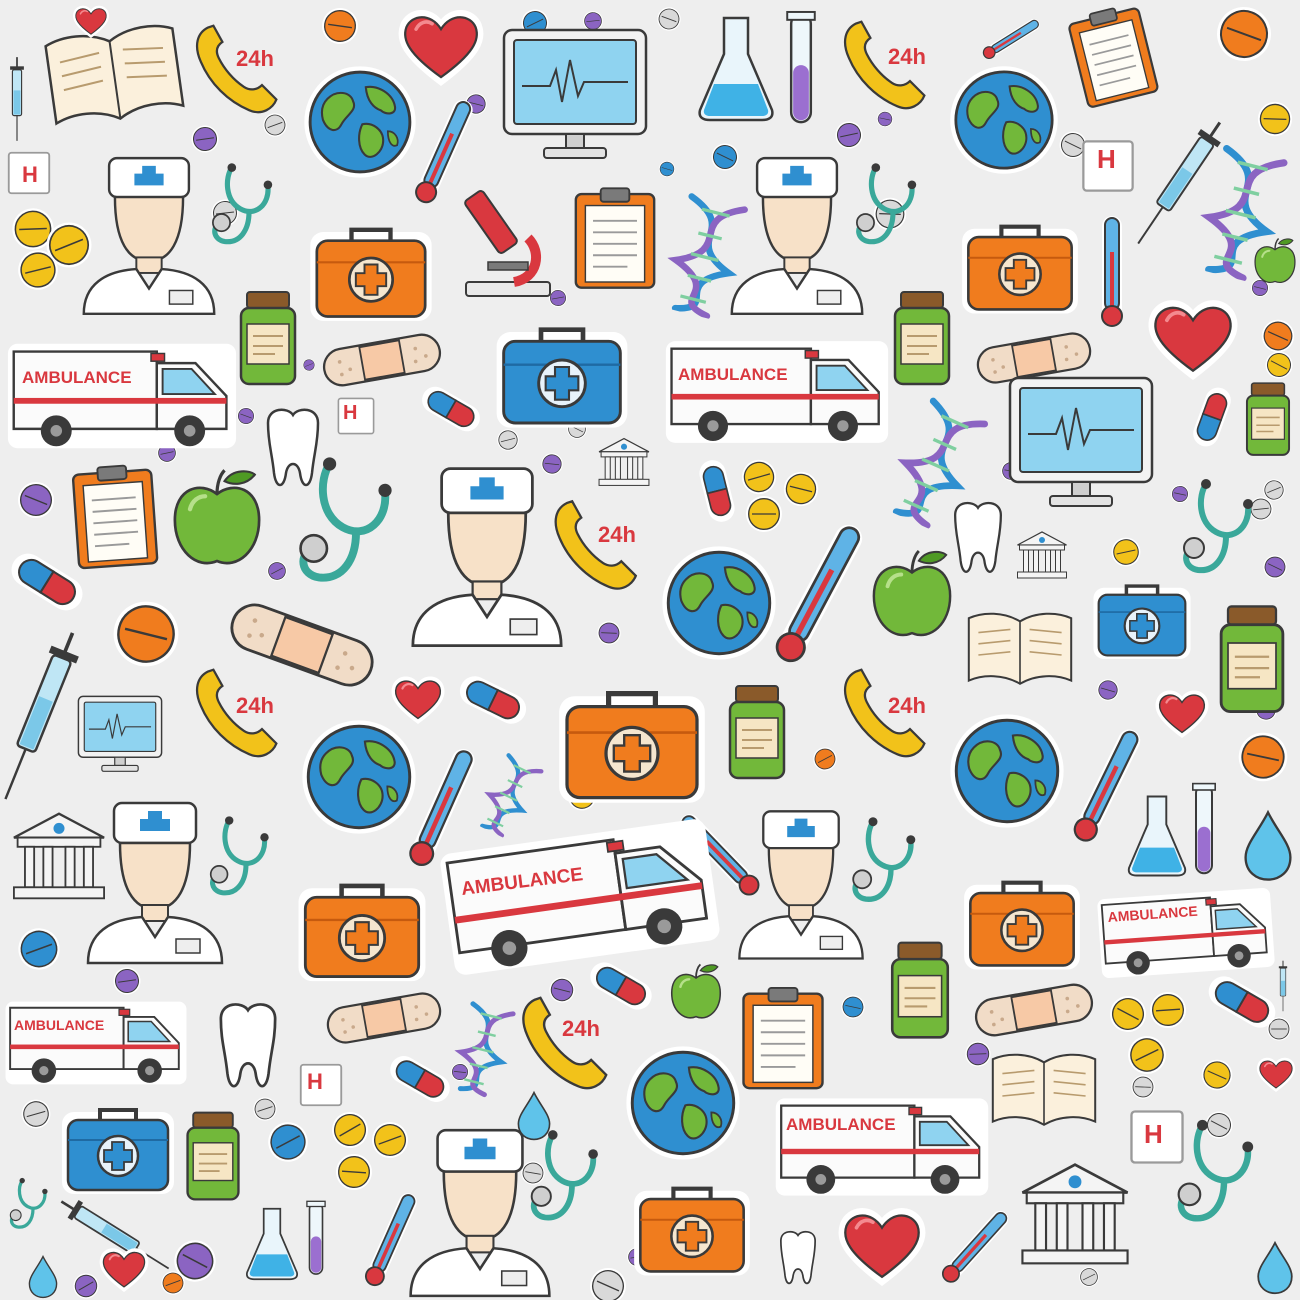  I want to click on microscope-icon, so click(507, 242).